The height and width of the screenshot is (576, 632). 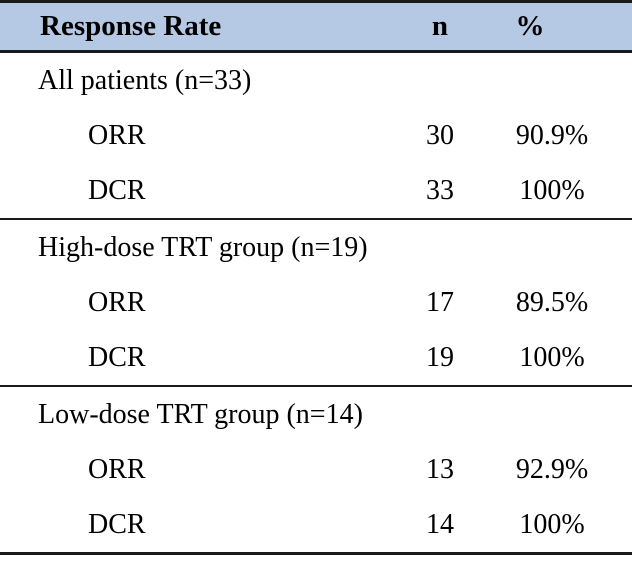 What do you see at coordinates (552, 469) in the screenshot?
I see `row-percent-value: 92.9%` at bounding box center [552, 469].